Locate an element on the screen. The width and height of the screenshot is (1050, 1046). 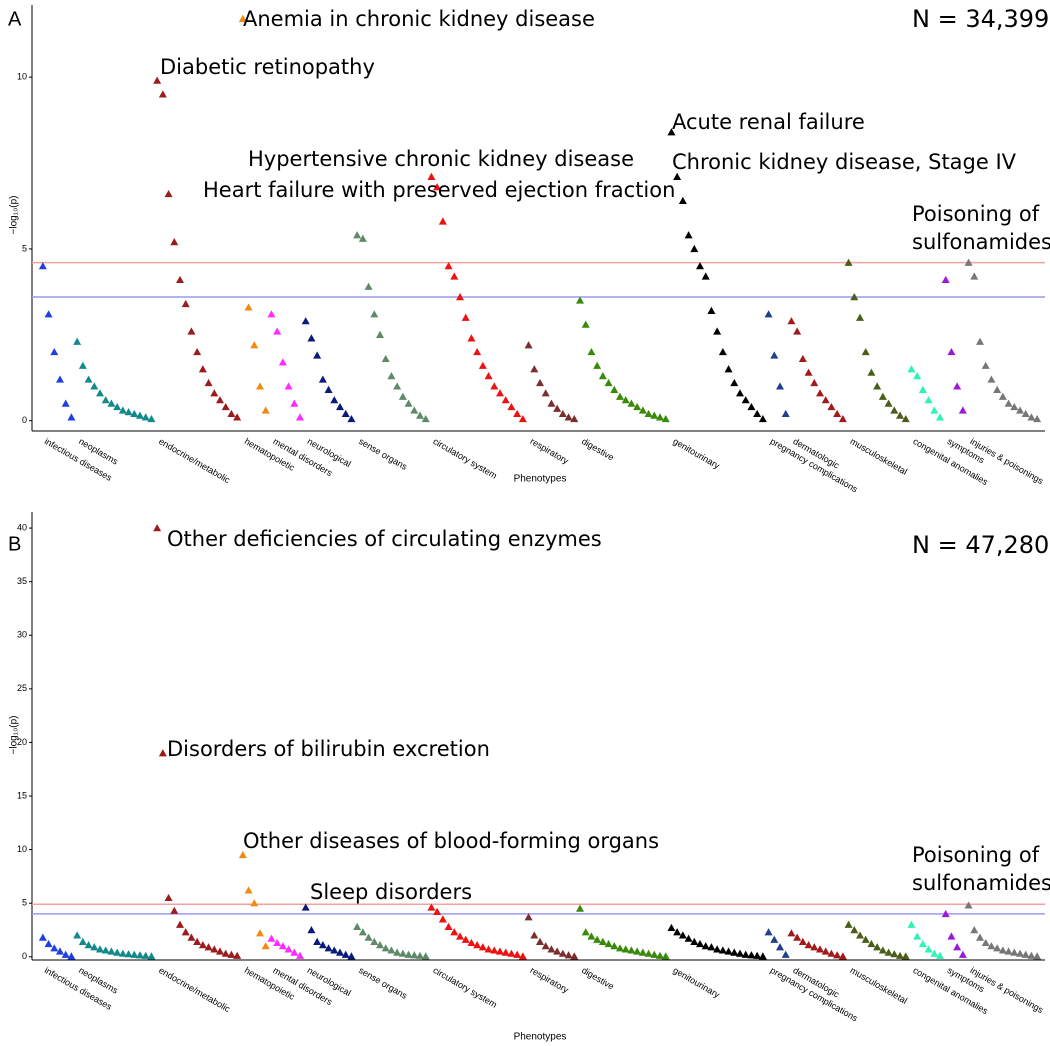
y-tick-label: 5 is located at coordinates (24, 248).